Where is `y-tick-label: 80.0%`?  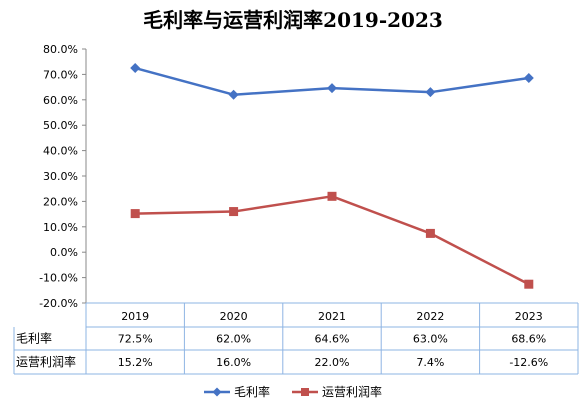 y-tick-label: 80.0% is located at coordinates (60, 49).